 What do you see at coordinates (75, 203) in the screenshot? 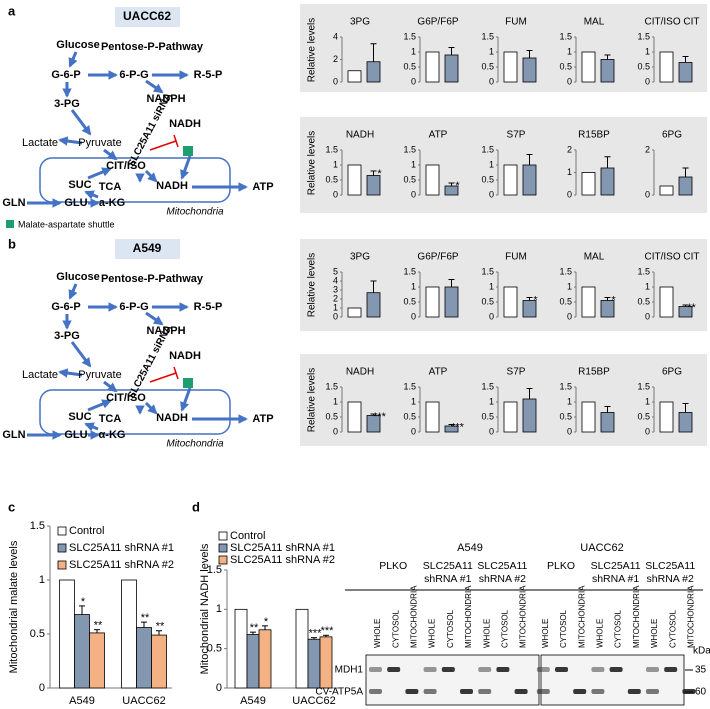
I see `diagram-node: GLU` at bounding box center [75, 203].